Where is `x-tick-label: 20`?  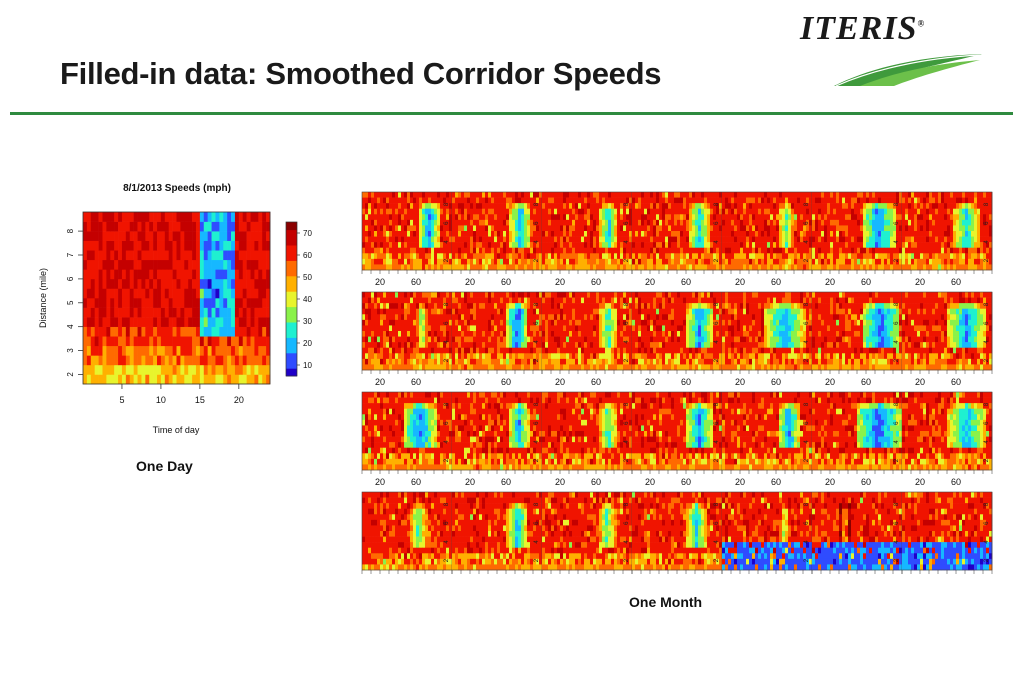
x-tick-label: 20 is located at coordinates (380, 282).